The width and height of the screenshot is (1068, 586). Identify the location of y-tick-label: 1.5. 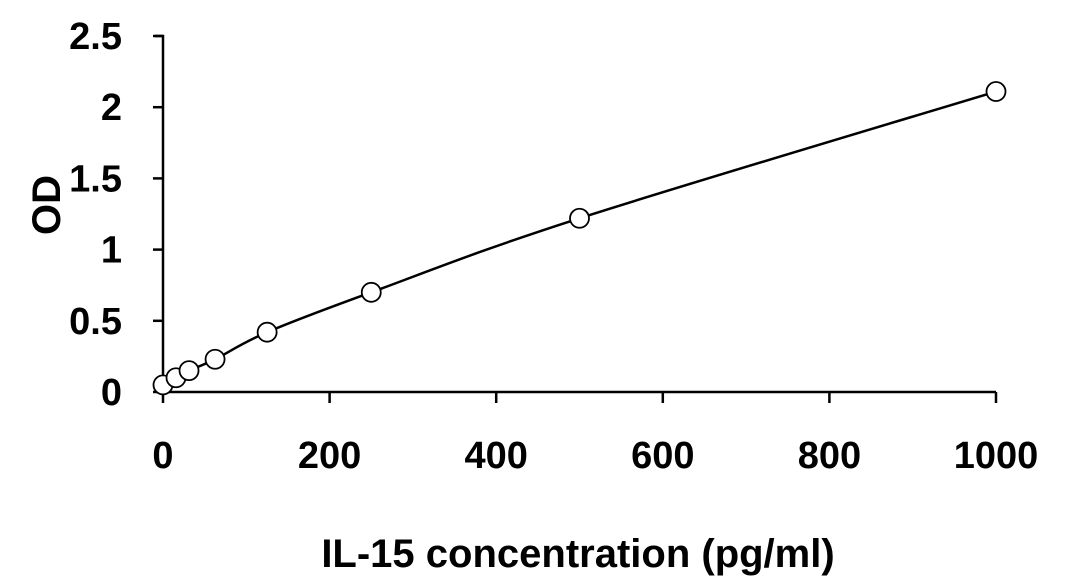
(95, 179).